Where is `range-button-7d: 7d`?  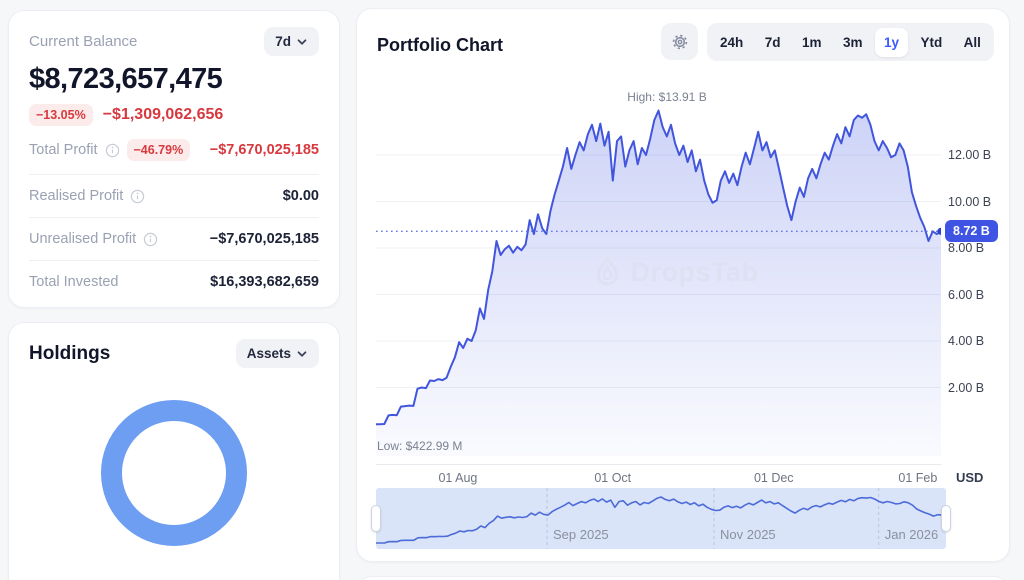 range-button-7d: 7d is located at coordinates (773, 42).